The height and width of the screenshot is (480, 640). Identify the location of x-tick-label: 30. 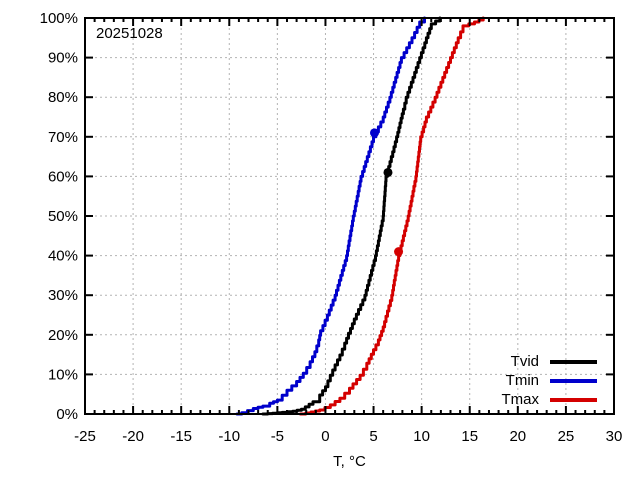
(614, 436).